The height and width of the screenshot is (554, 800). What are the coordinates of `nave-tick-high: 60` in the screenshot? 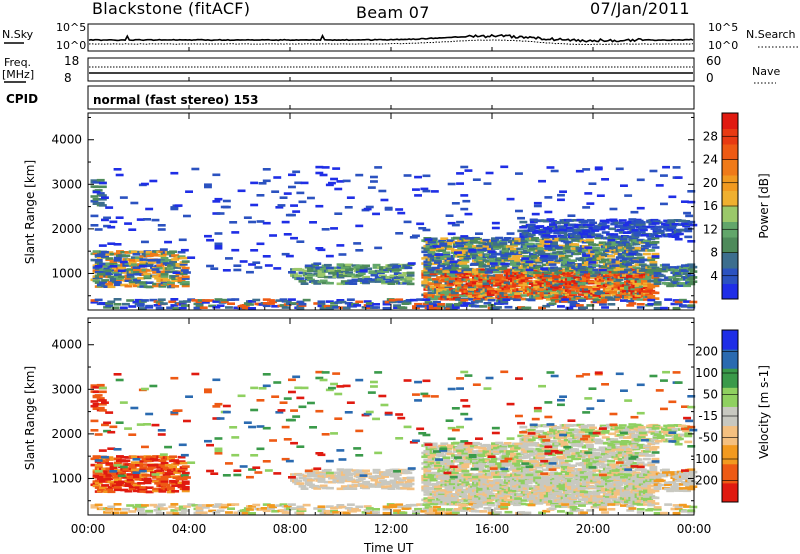 It's located at (713, 61).